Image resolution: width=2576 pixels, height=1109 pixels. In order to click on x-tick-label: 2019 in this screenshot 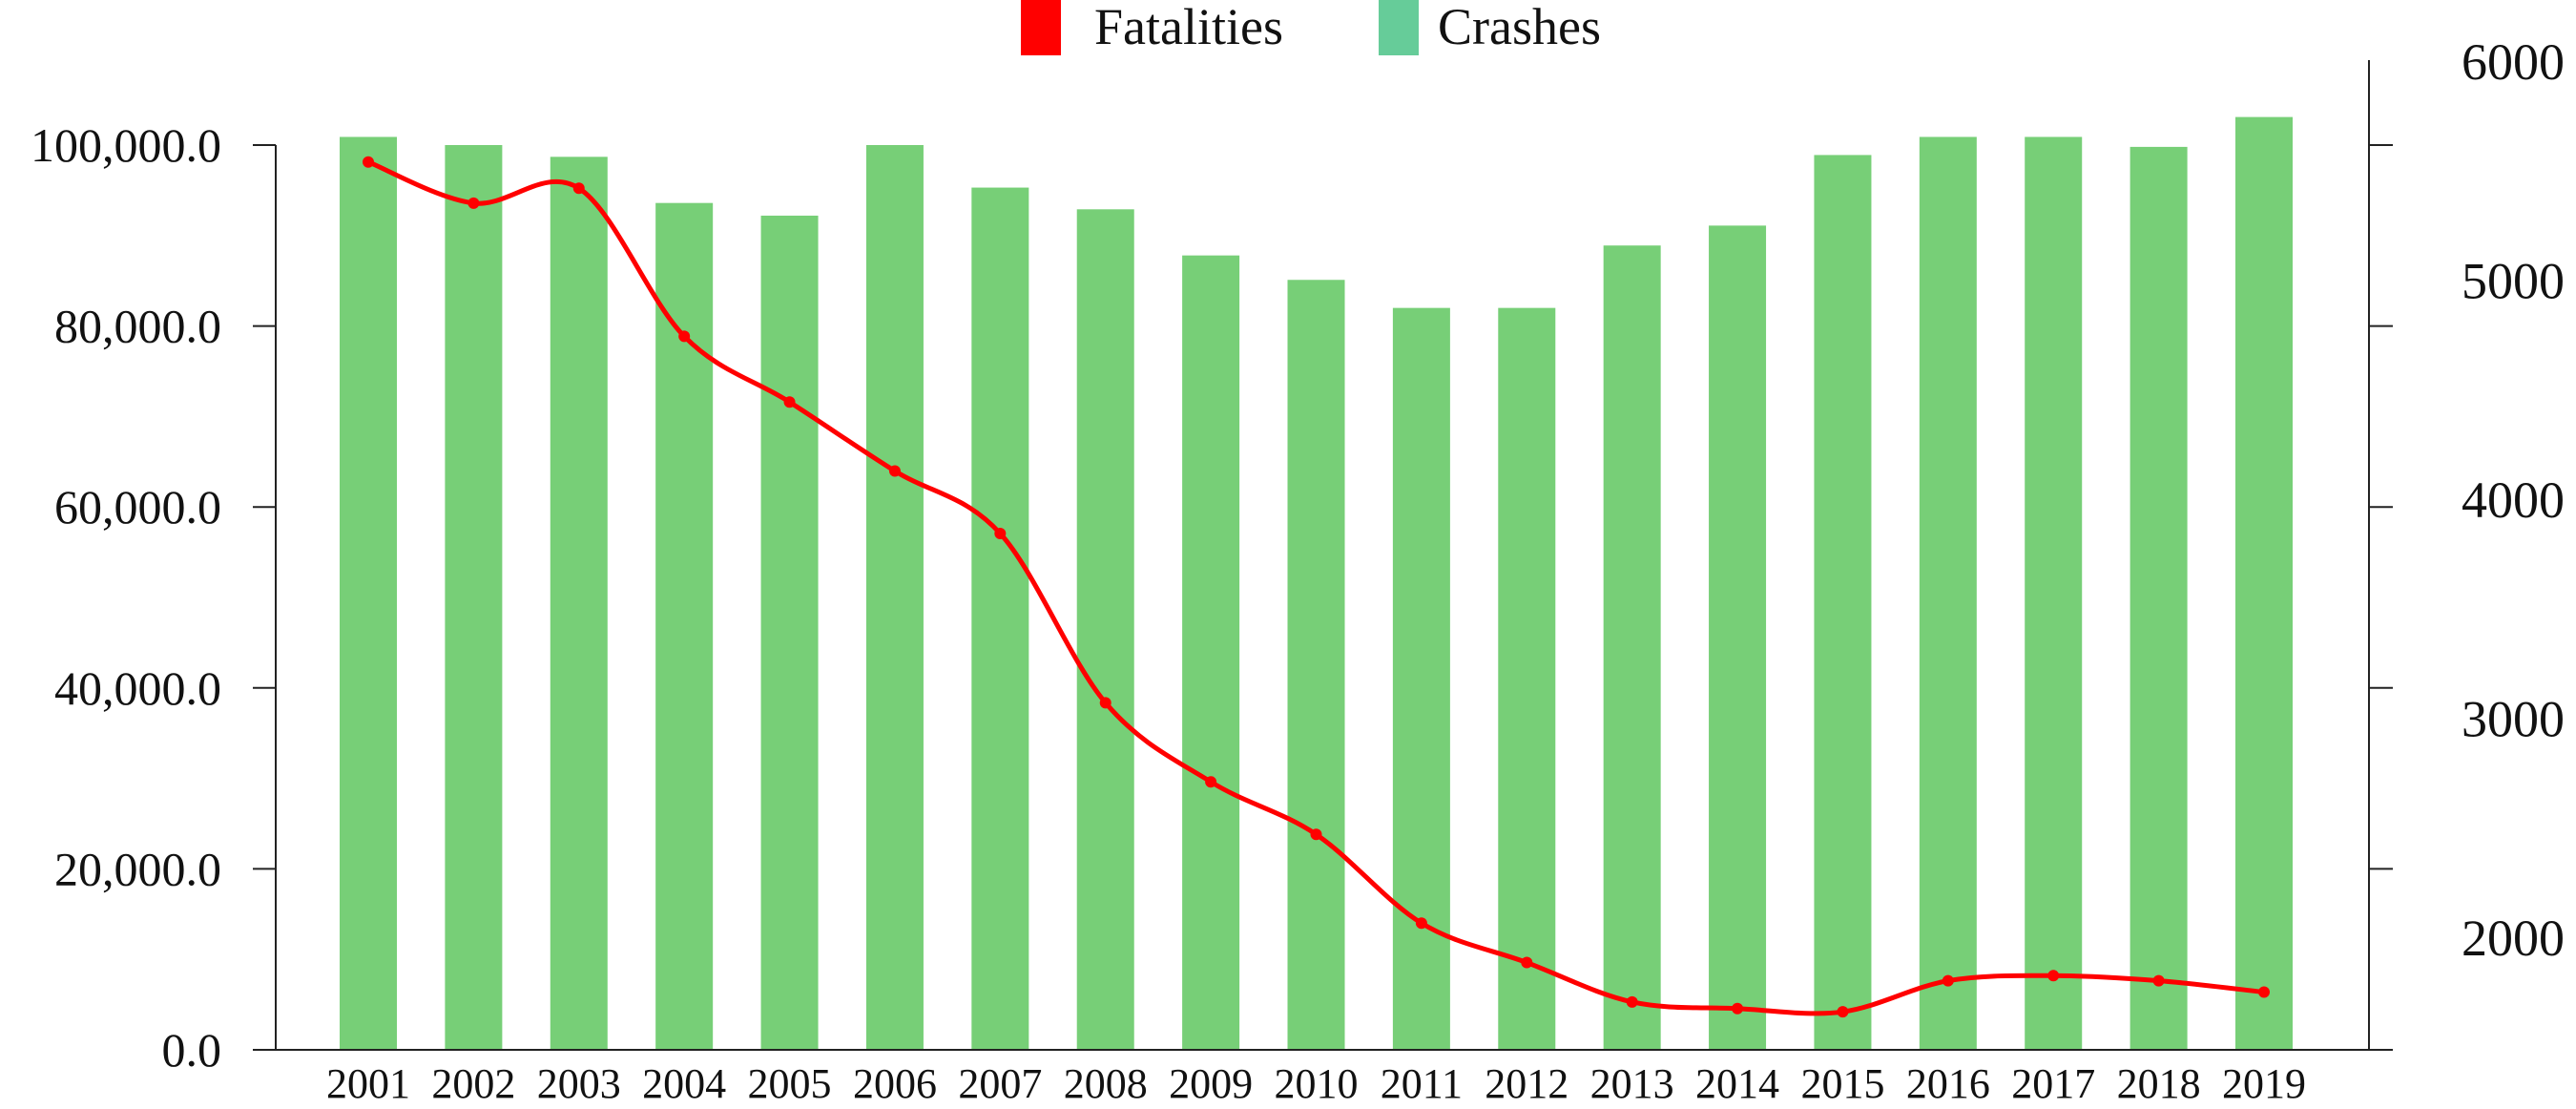, I will do `click(2264, 1083)`.